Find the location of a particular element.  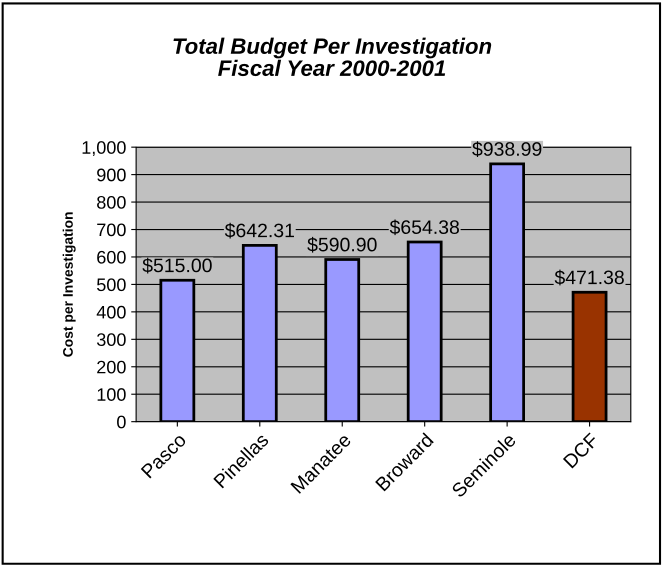

data-label: $654.38 is located at coordinates (424, 227).